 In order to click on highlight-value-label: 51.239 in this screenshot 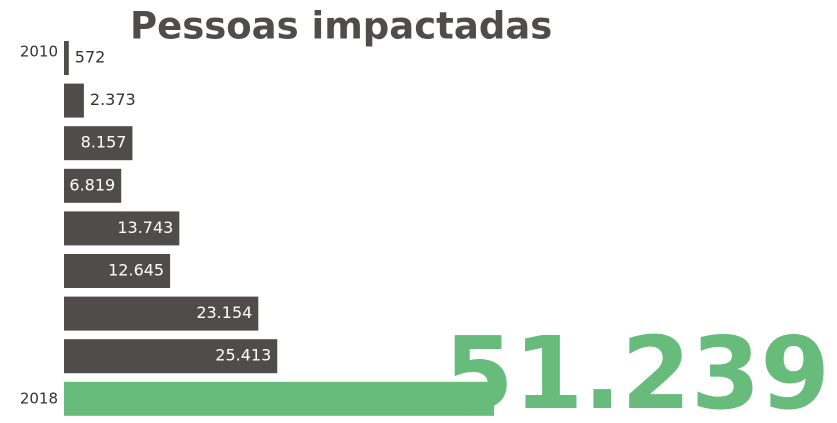, I will do `click(637, 369)`.